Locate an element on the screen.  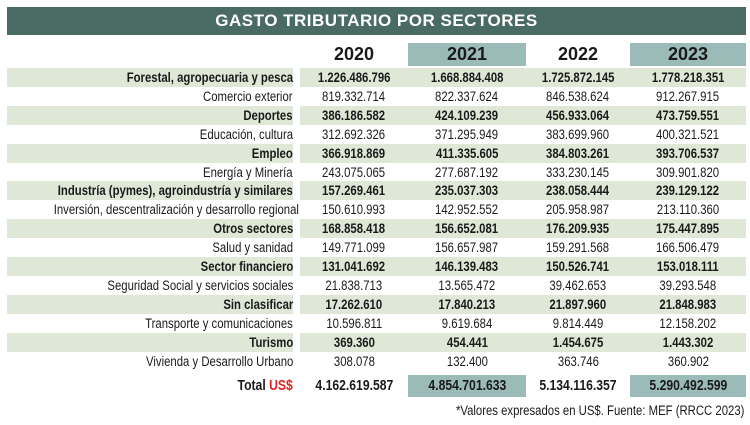
value-2023: 393.706.537 is located at coordinates (688, 153).